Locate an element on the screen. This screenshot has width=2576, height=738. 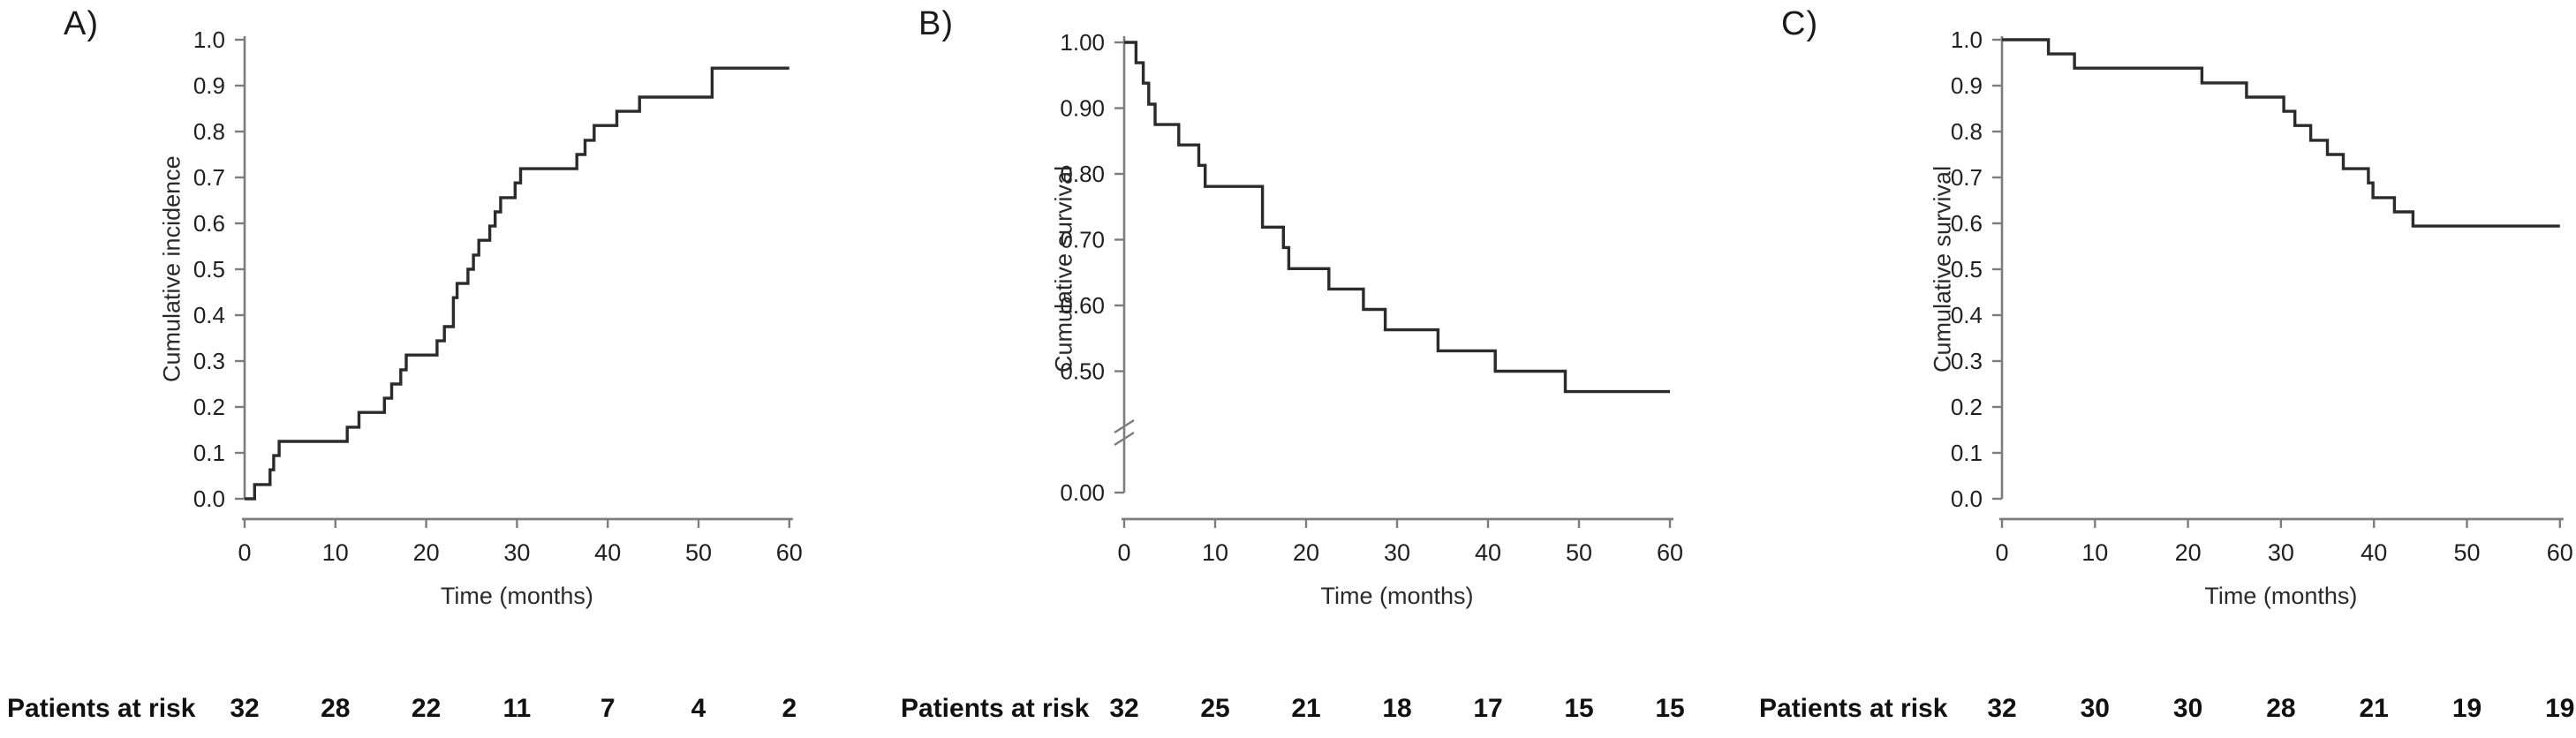
panel-b-survival-curve is located at coordinates (1397, 217).